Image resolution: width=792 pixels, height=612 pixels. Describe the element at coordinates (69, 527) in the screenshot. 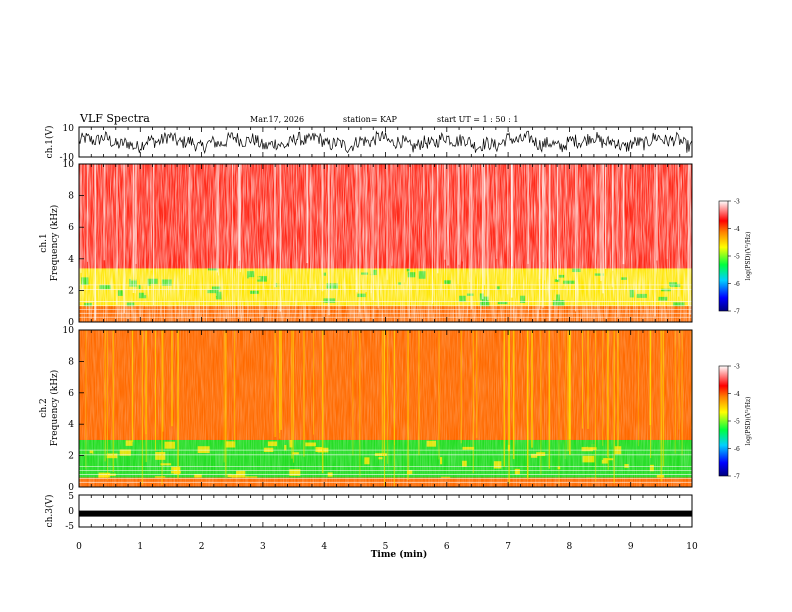

I see `ch3-ytick-bottom: -5` at that location.